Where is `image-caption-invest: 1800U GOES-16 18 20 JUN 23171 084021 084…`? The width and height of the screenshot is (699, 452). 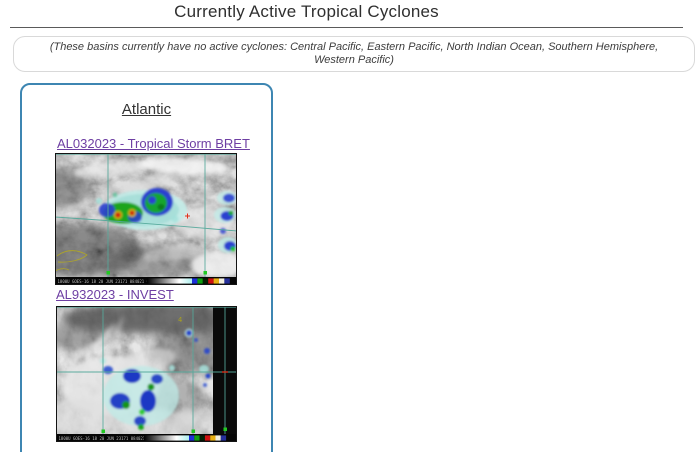 image-caption-invest: 1800U GOES-16 18 20 JUN 23171 084021 084… is located at coordinates (124, 438).